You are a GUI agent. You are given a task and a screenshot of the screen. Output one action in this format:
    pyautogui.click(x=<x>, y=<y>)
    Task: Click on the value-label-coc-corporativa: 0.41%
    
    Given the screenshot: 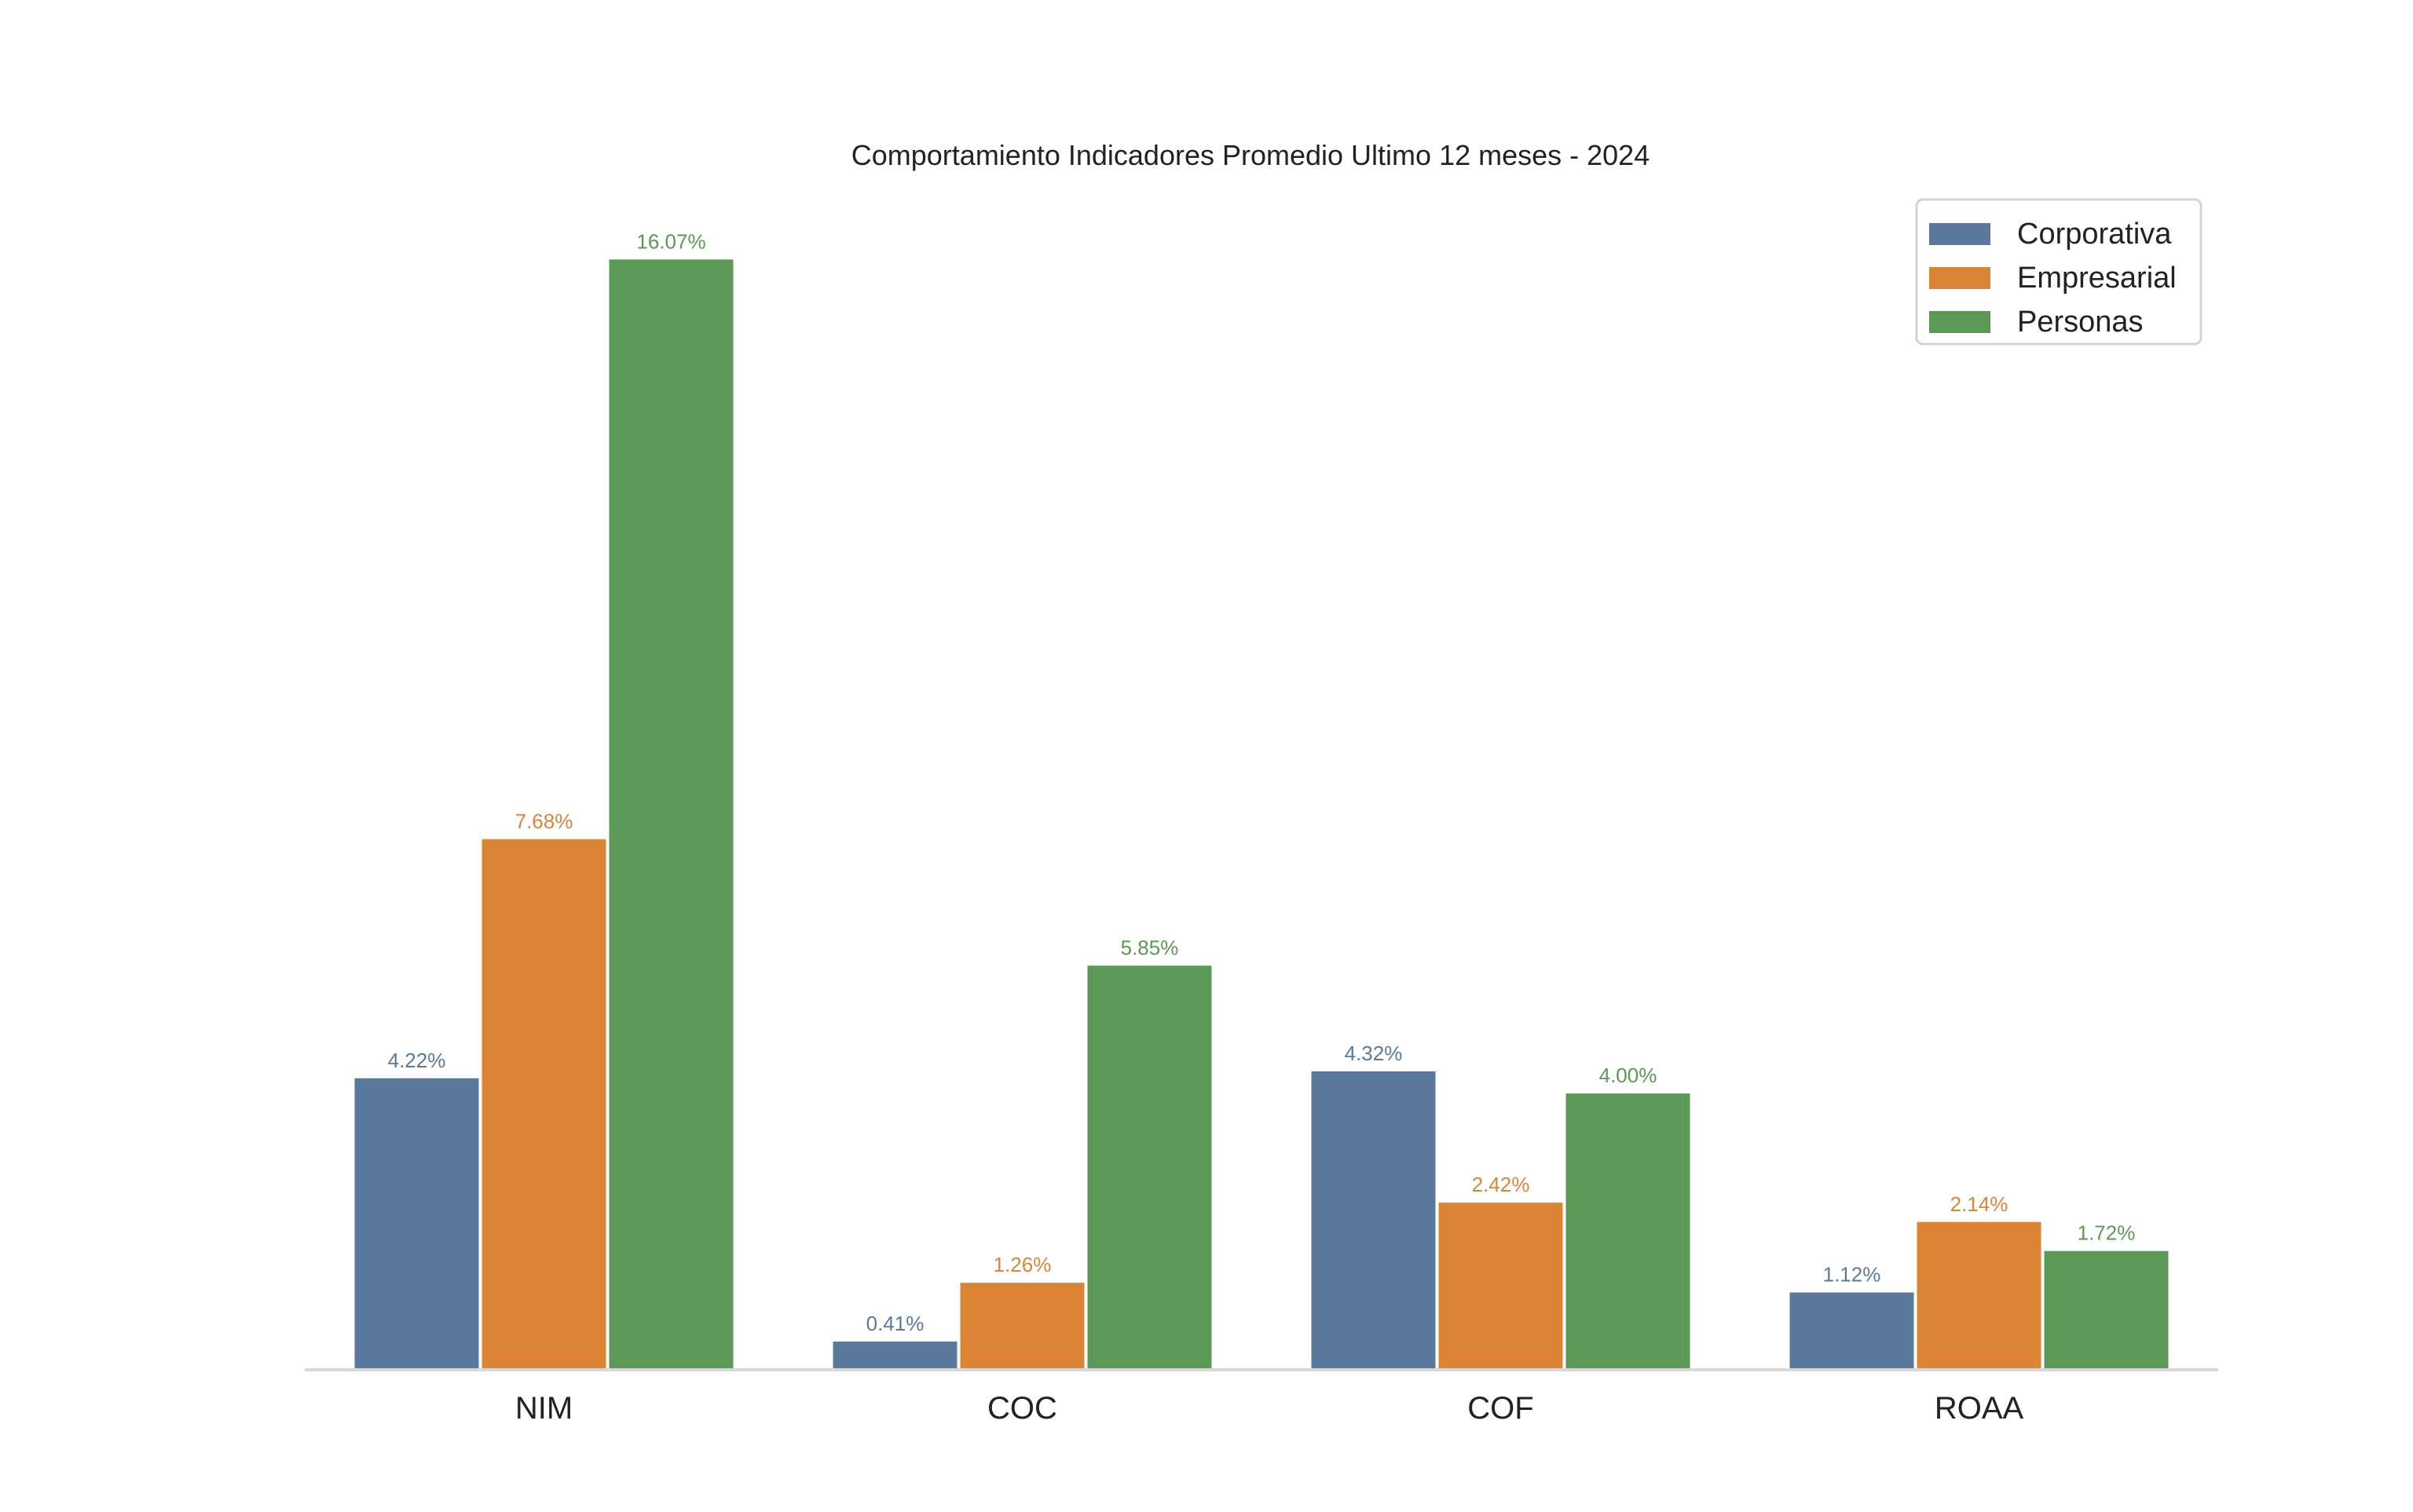 What is the action you would take?
    pyautogui.click(x=896, y=1323)
    